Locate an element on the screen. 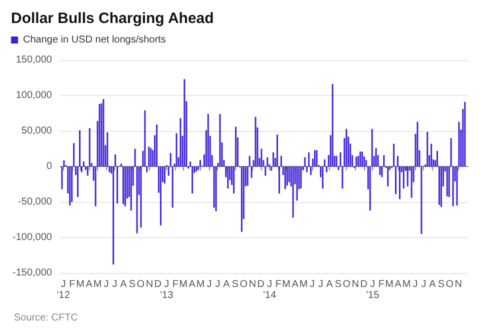  y-tick-label: 0 is located at coordinates (49, 166).